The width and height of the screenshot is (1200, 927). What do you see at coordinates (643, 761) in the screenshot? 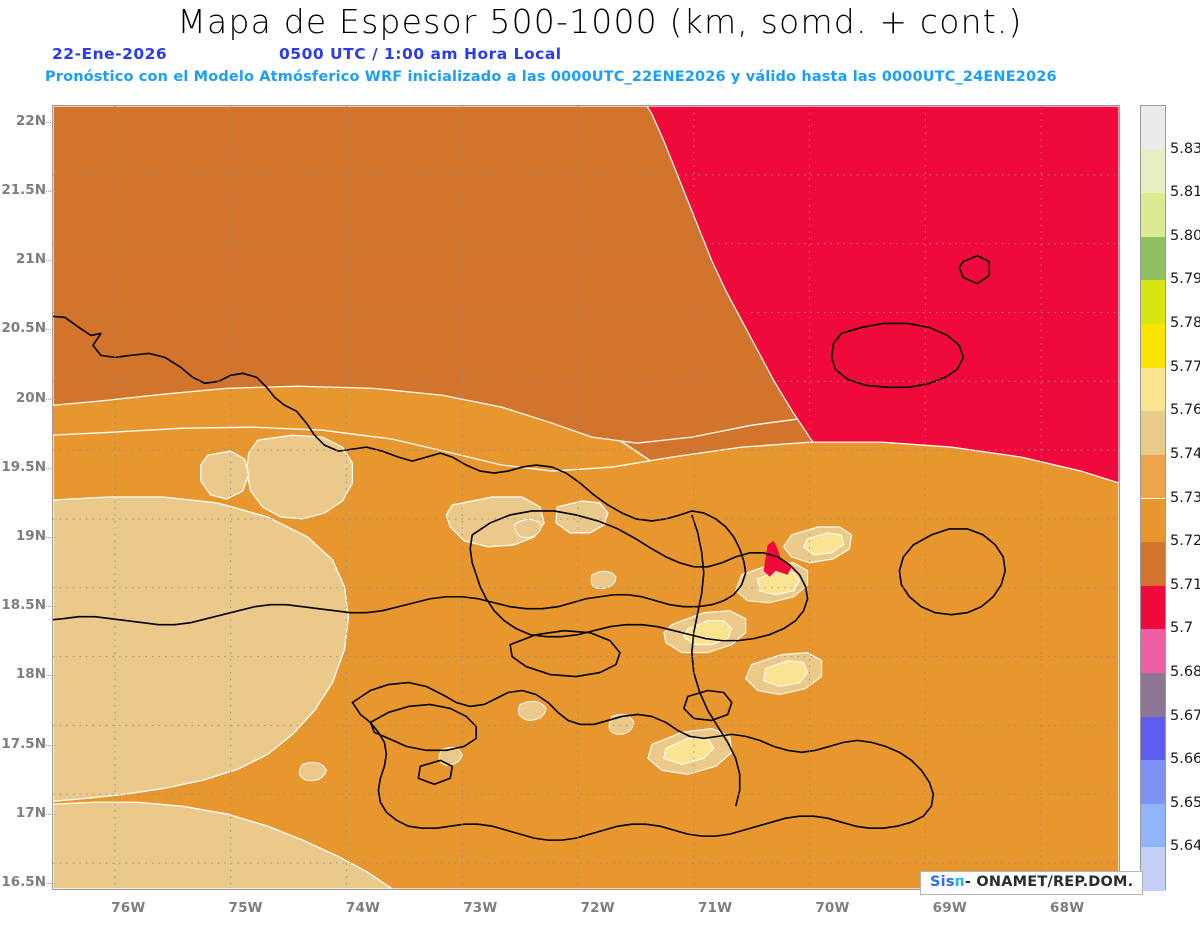
I see `coastline-hispaniola` at bounding box center [643, 761].